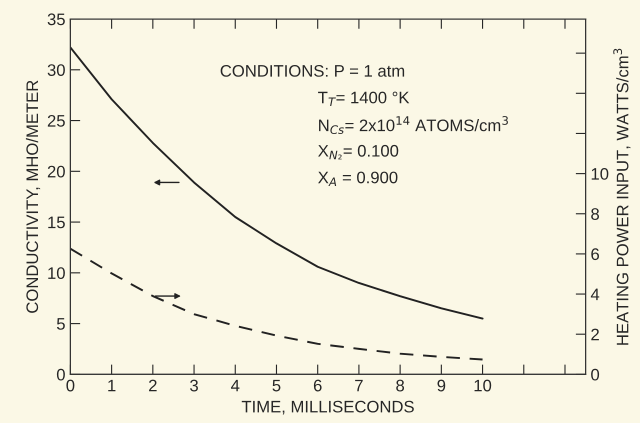  What do you see at coordinates (312, 71) in the screenshot?
I see `annotation: CONDITIONS: P = 1 atm` at bounding box center [312, 71].